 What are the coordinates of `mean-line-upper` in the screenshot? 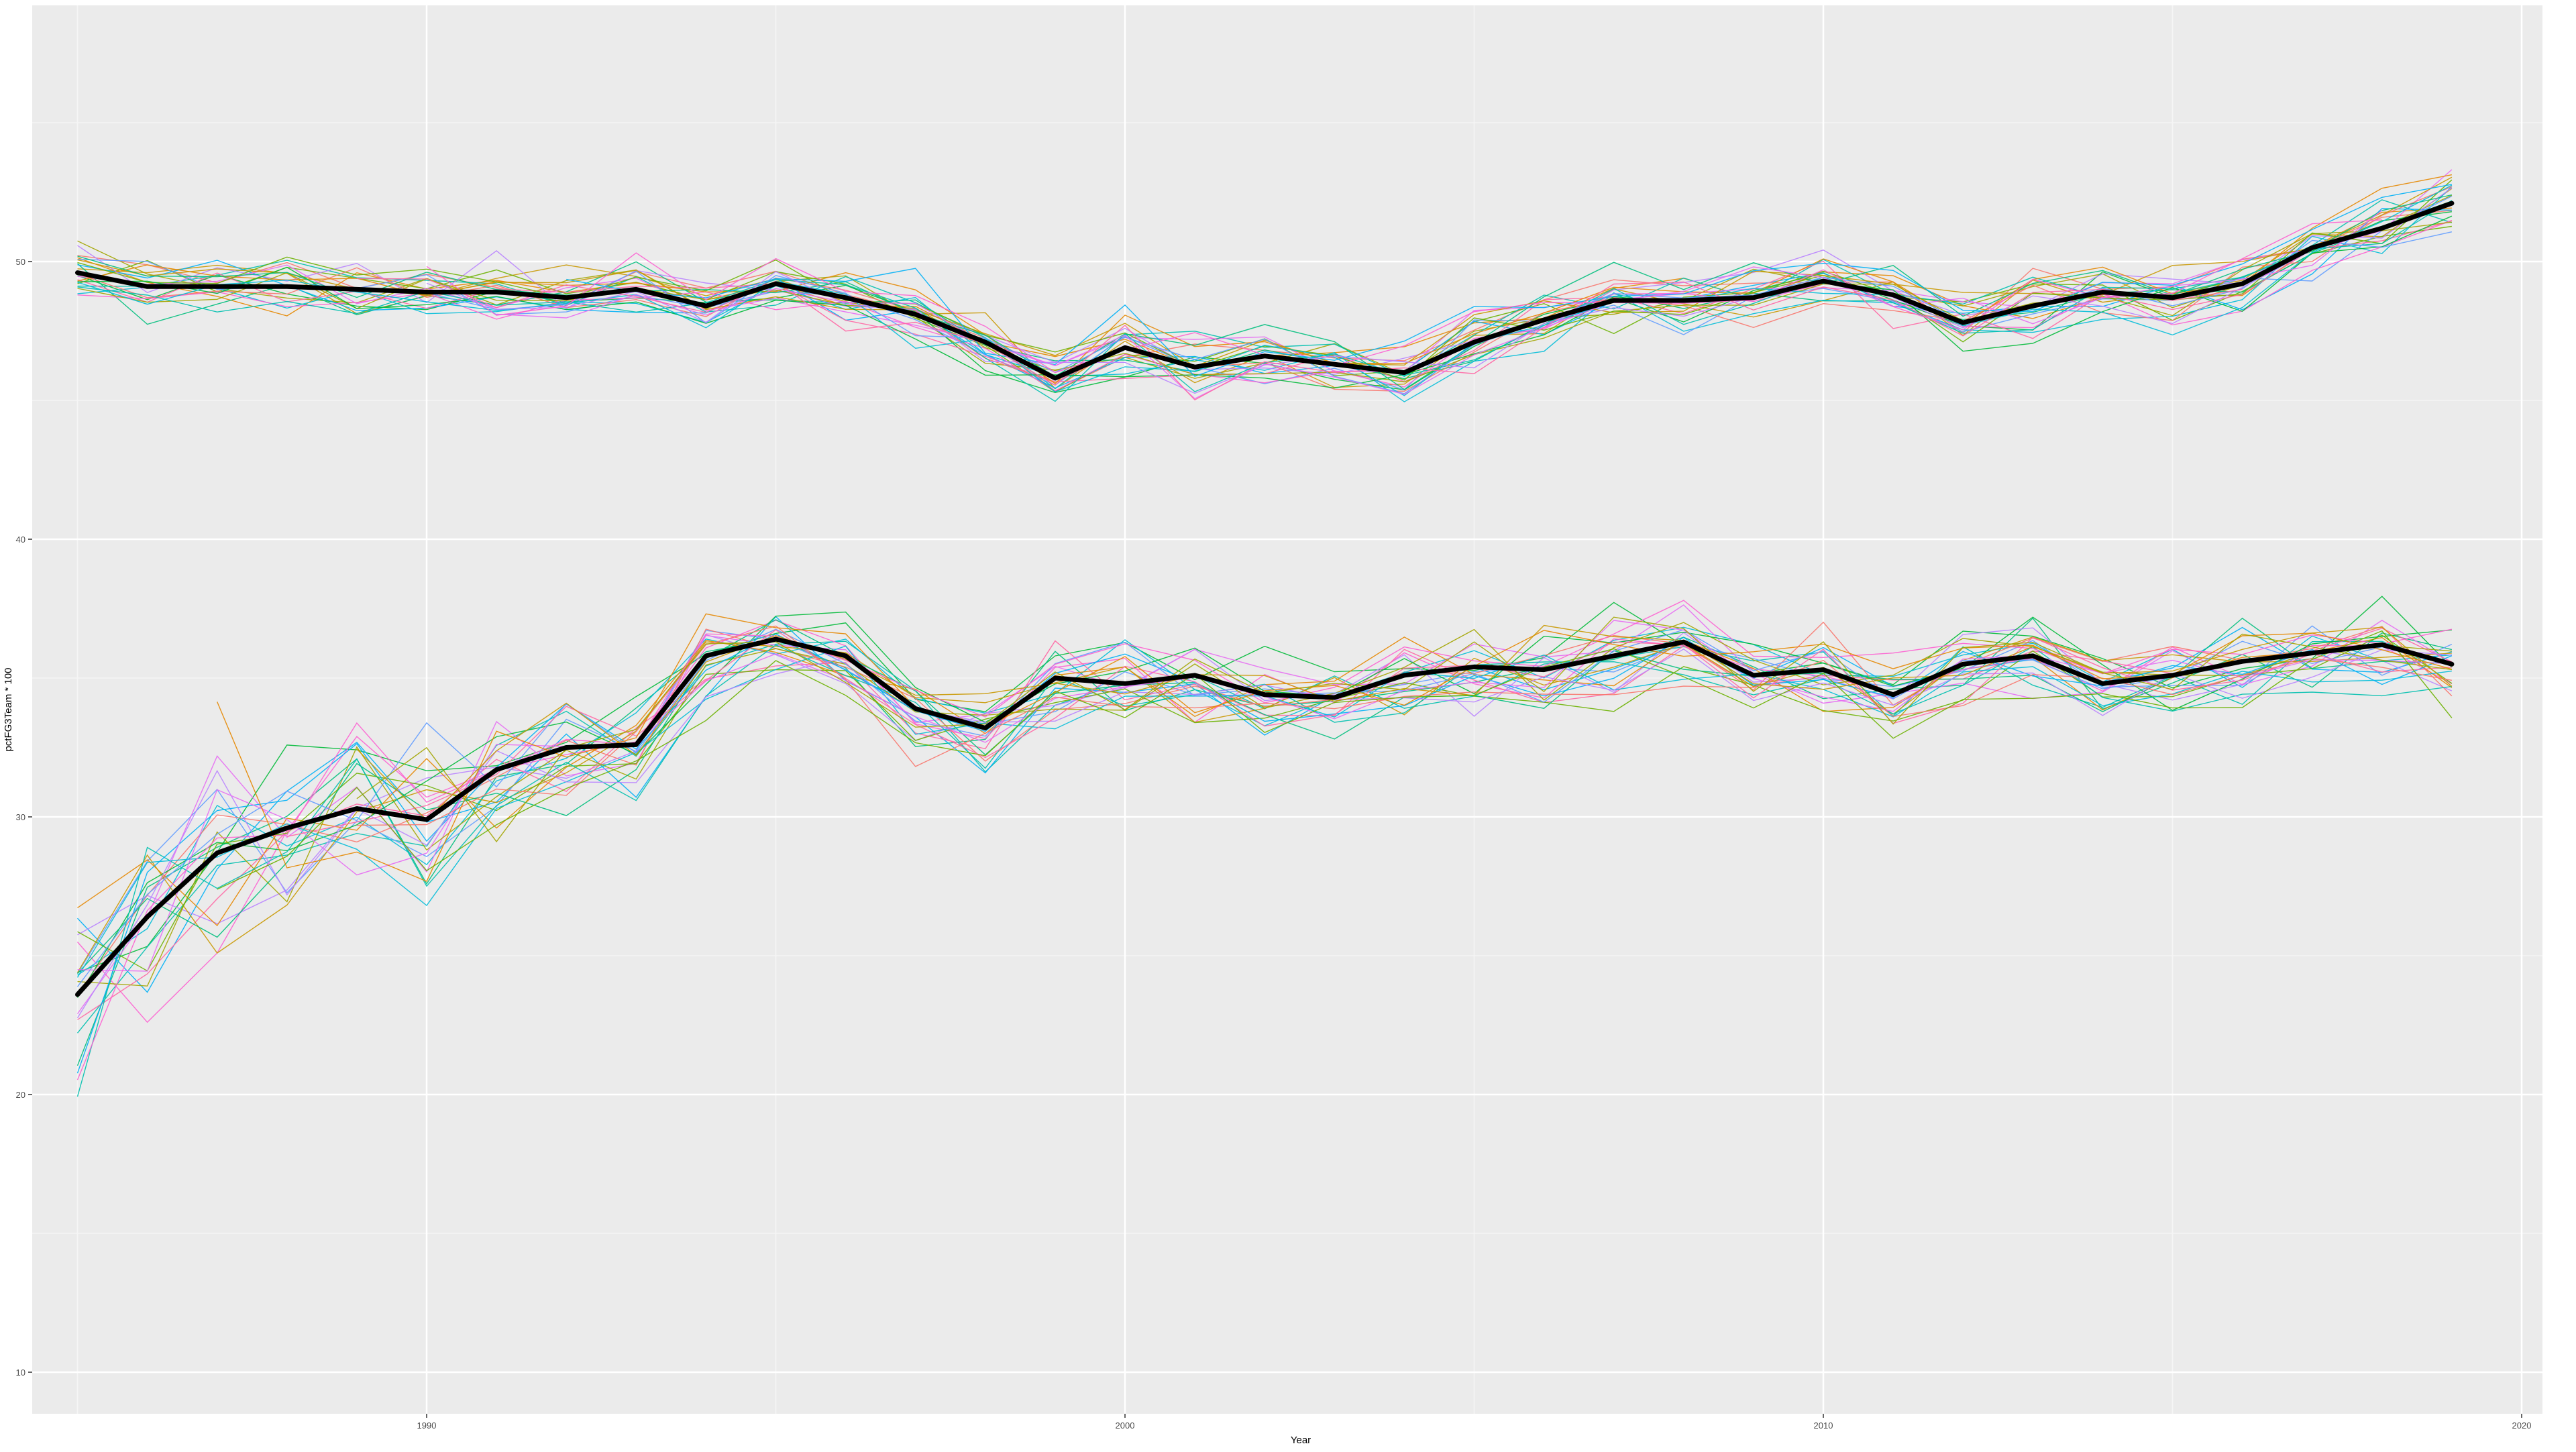 It's located at (1265, 291).